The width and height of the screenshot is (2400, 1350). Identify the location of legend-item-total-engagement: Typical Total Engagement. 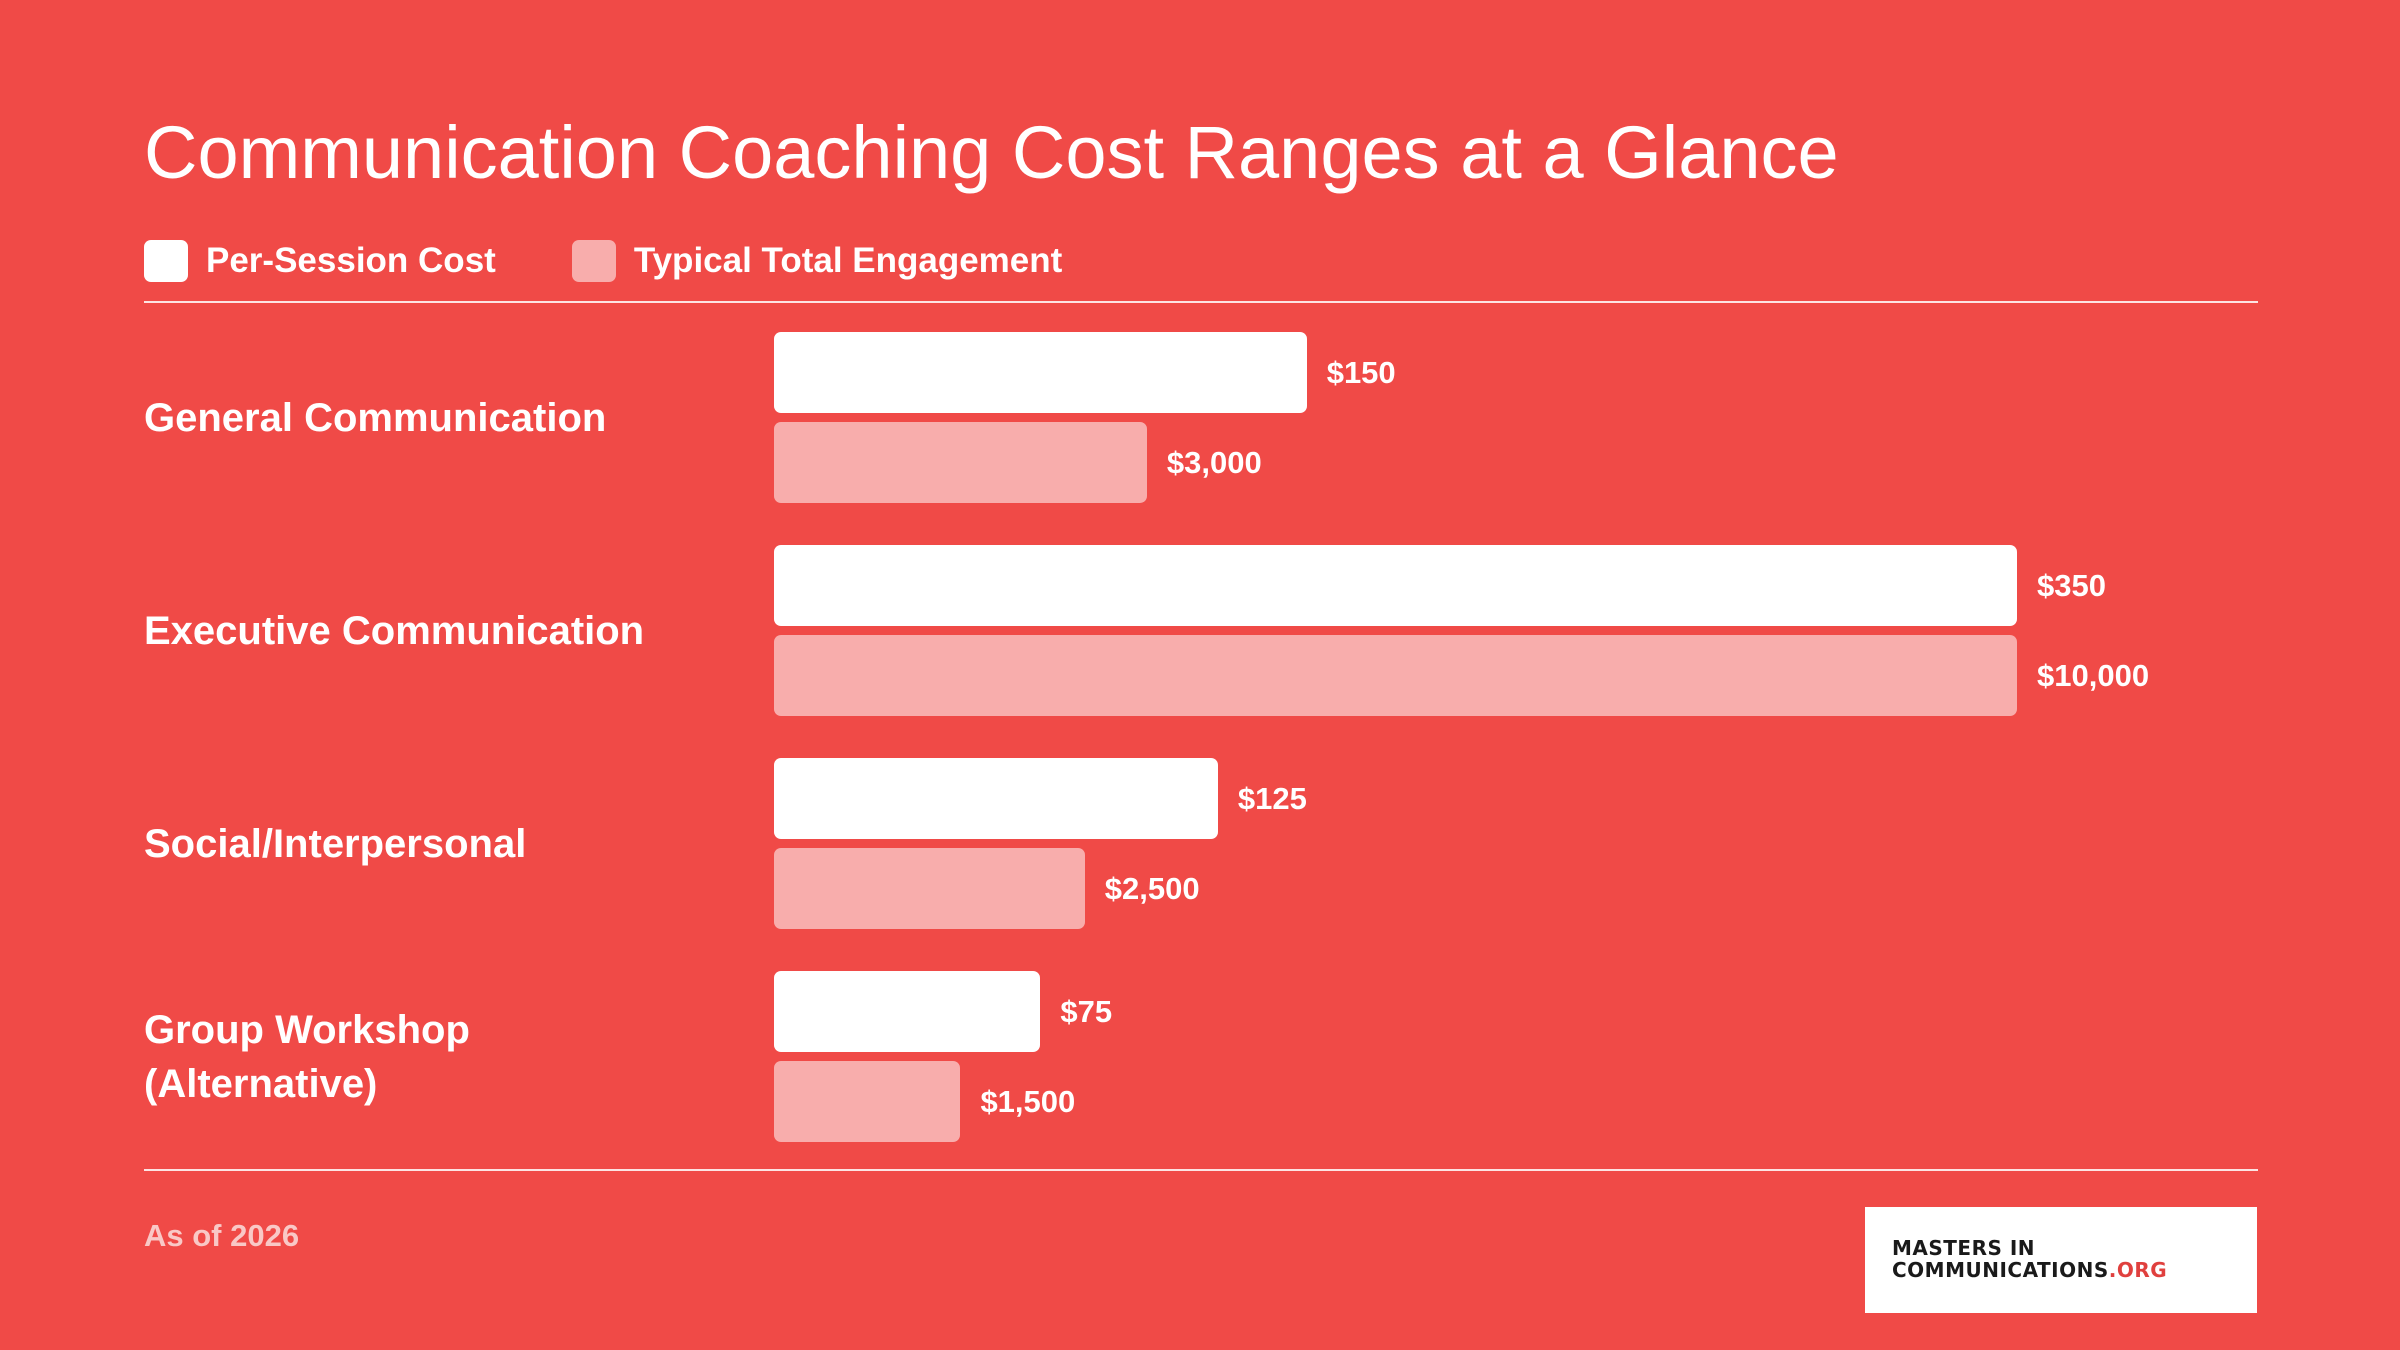
(817, 261).